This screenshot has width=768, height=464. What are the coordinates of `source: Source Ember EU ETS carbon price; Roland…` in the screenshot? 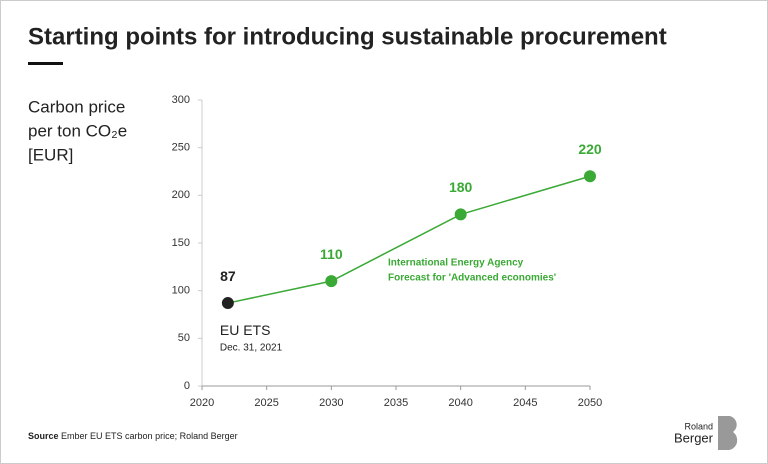 It's located at (133, 436).